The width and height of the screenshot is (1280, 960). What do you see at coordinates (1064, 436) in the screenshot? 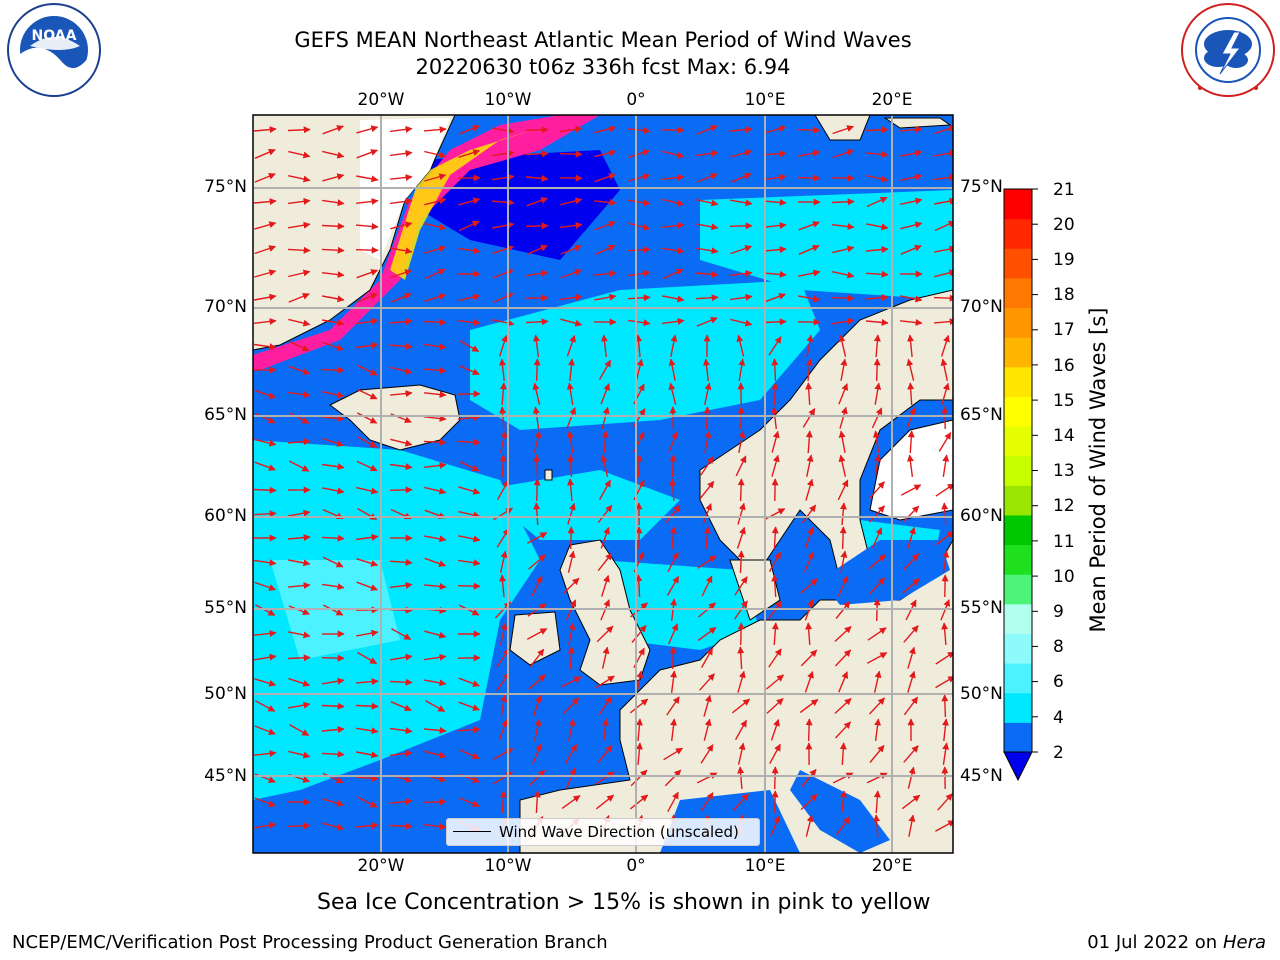
I see `colorbar-tick: 14` at bounding box center [1064, 436].